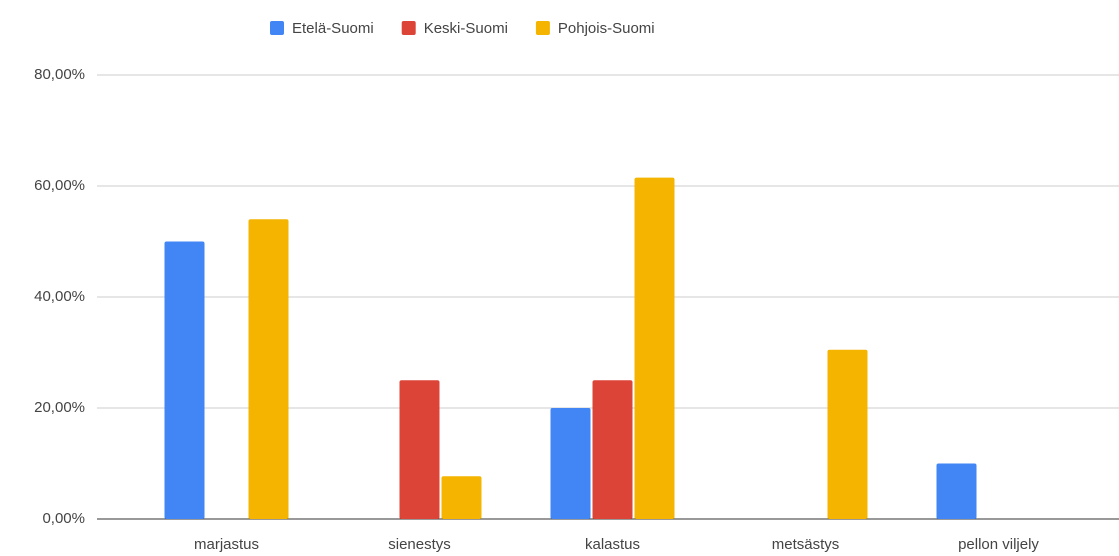 This screenshot has height=556, width=1119. Describe the element at coordinates (606, 28) in the screenshot. I see `legend-label: Pohjois-Suomi` at that location.